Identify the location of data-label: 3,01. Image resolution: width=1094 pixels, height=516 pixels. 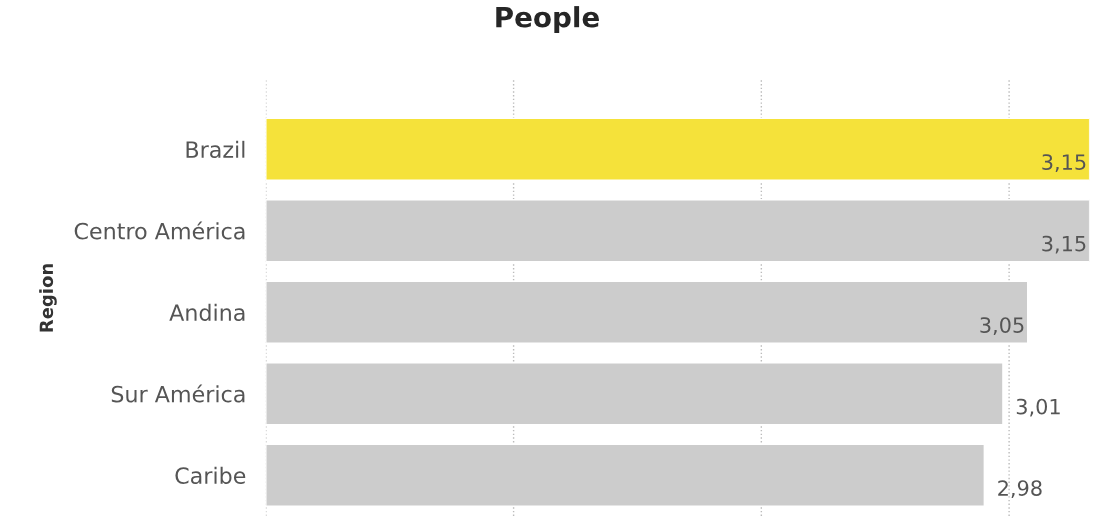
(1038, 407).